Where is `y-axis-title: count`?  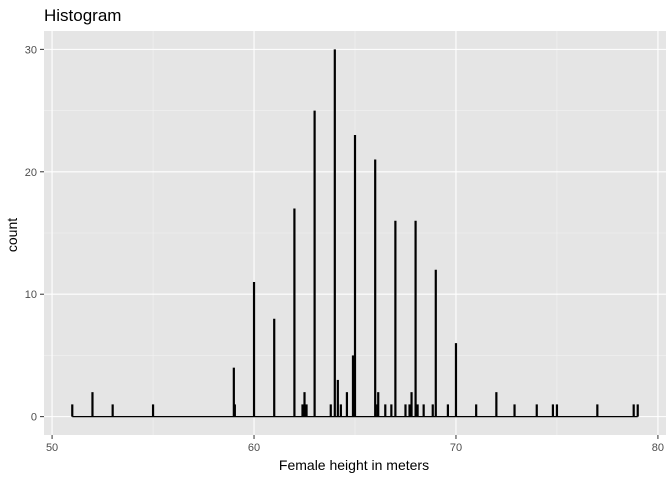 y-axis-title: count is located at coordinates (12, 235).